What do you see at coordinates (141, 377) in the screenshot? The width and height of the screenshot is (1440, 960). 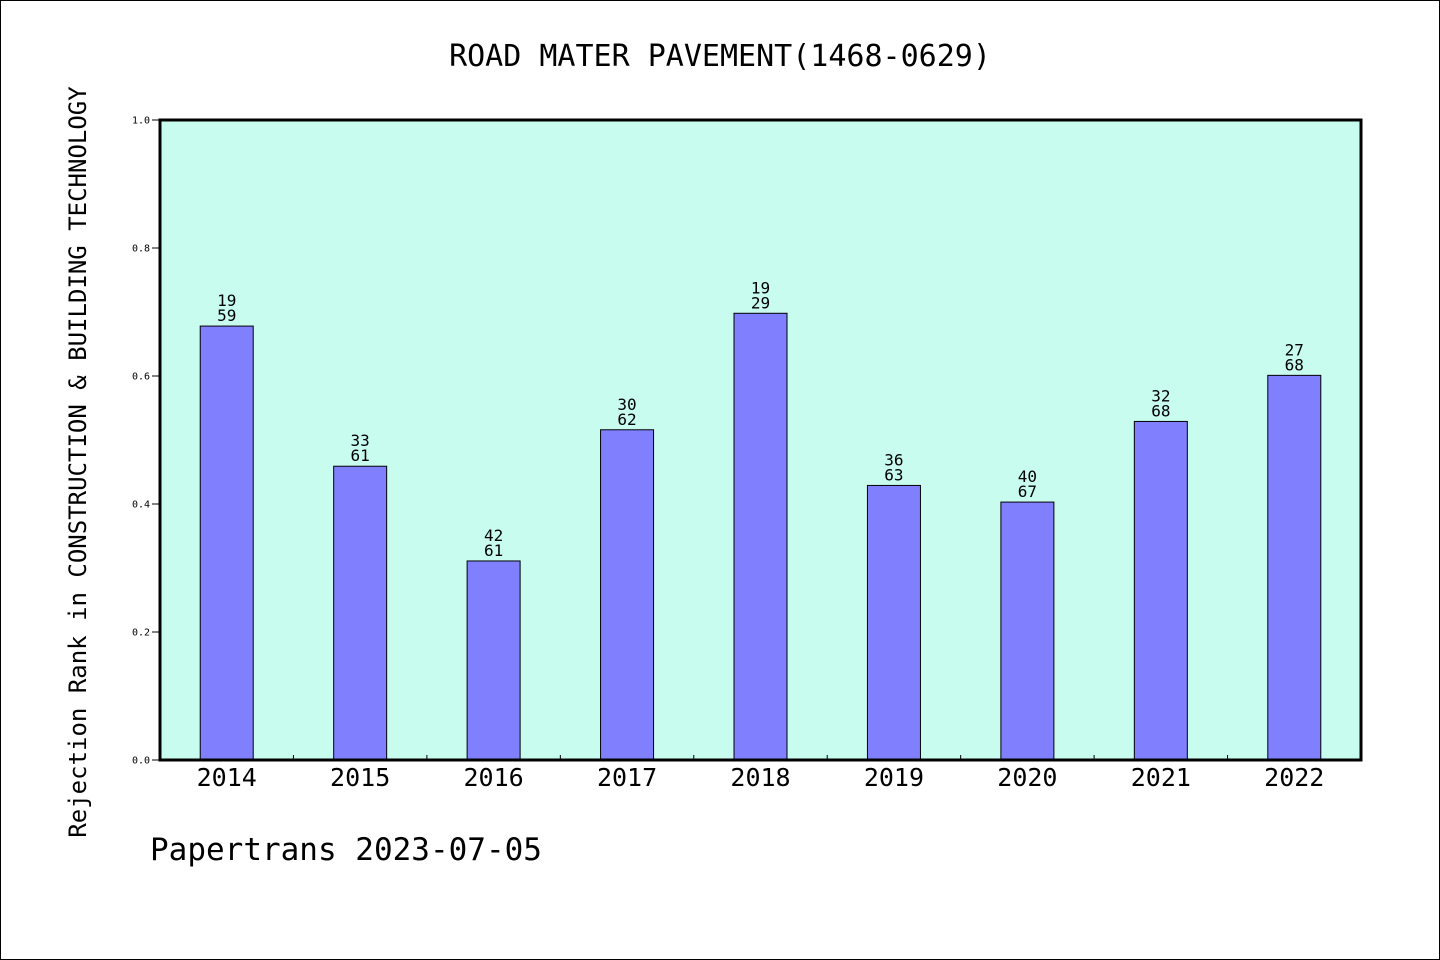 I see `y-tick-label: 0.6` at bounding box center [141, 377].